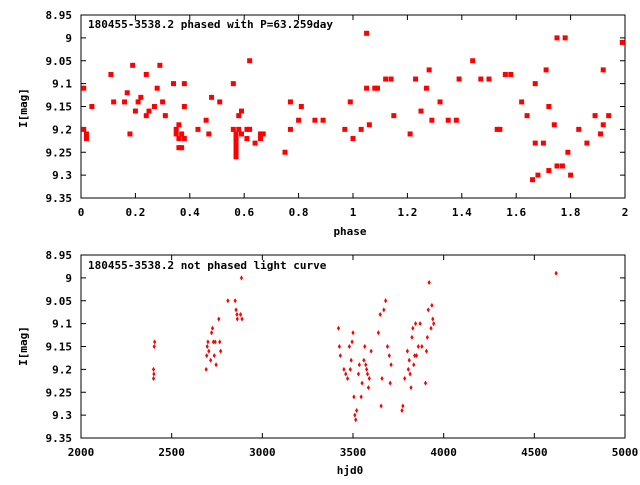 Image resolution: width=640 pixels, height=485 pixels. What do you see at coordinates (62, 369) in the screenshot?
I see `unphased-plot-y-tick-label: 9.2` at bounding box center [62, 369].